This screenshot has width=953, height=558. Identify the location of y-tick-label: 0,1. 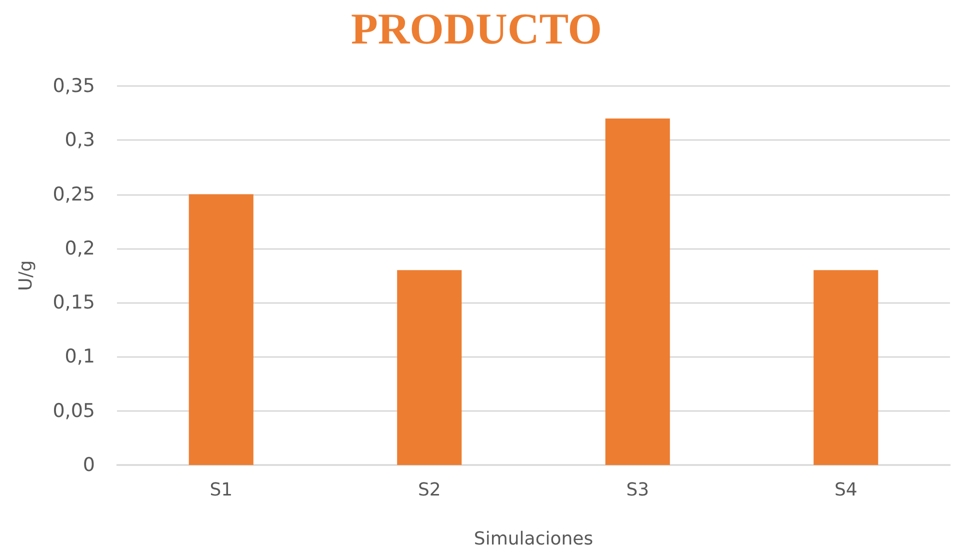
(79, 357).